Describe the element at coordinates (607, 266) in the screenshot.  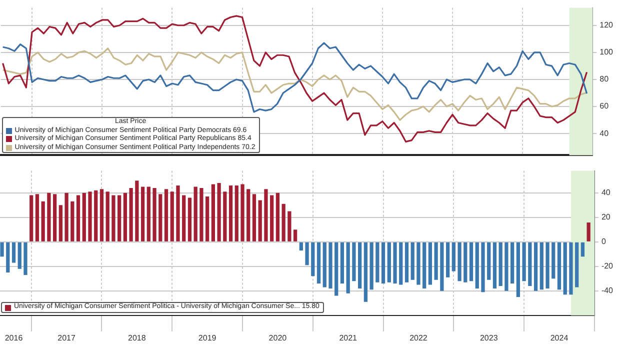
I see `y-tick-label: -20` at that location.